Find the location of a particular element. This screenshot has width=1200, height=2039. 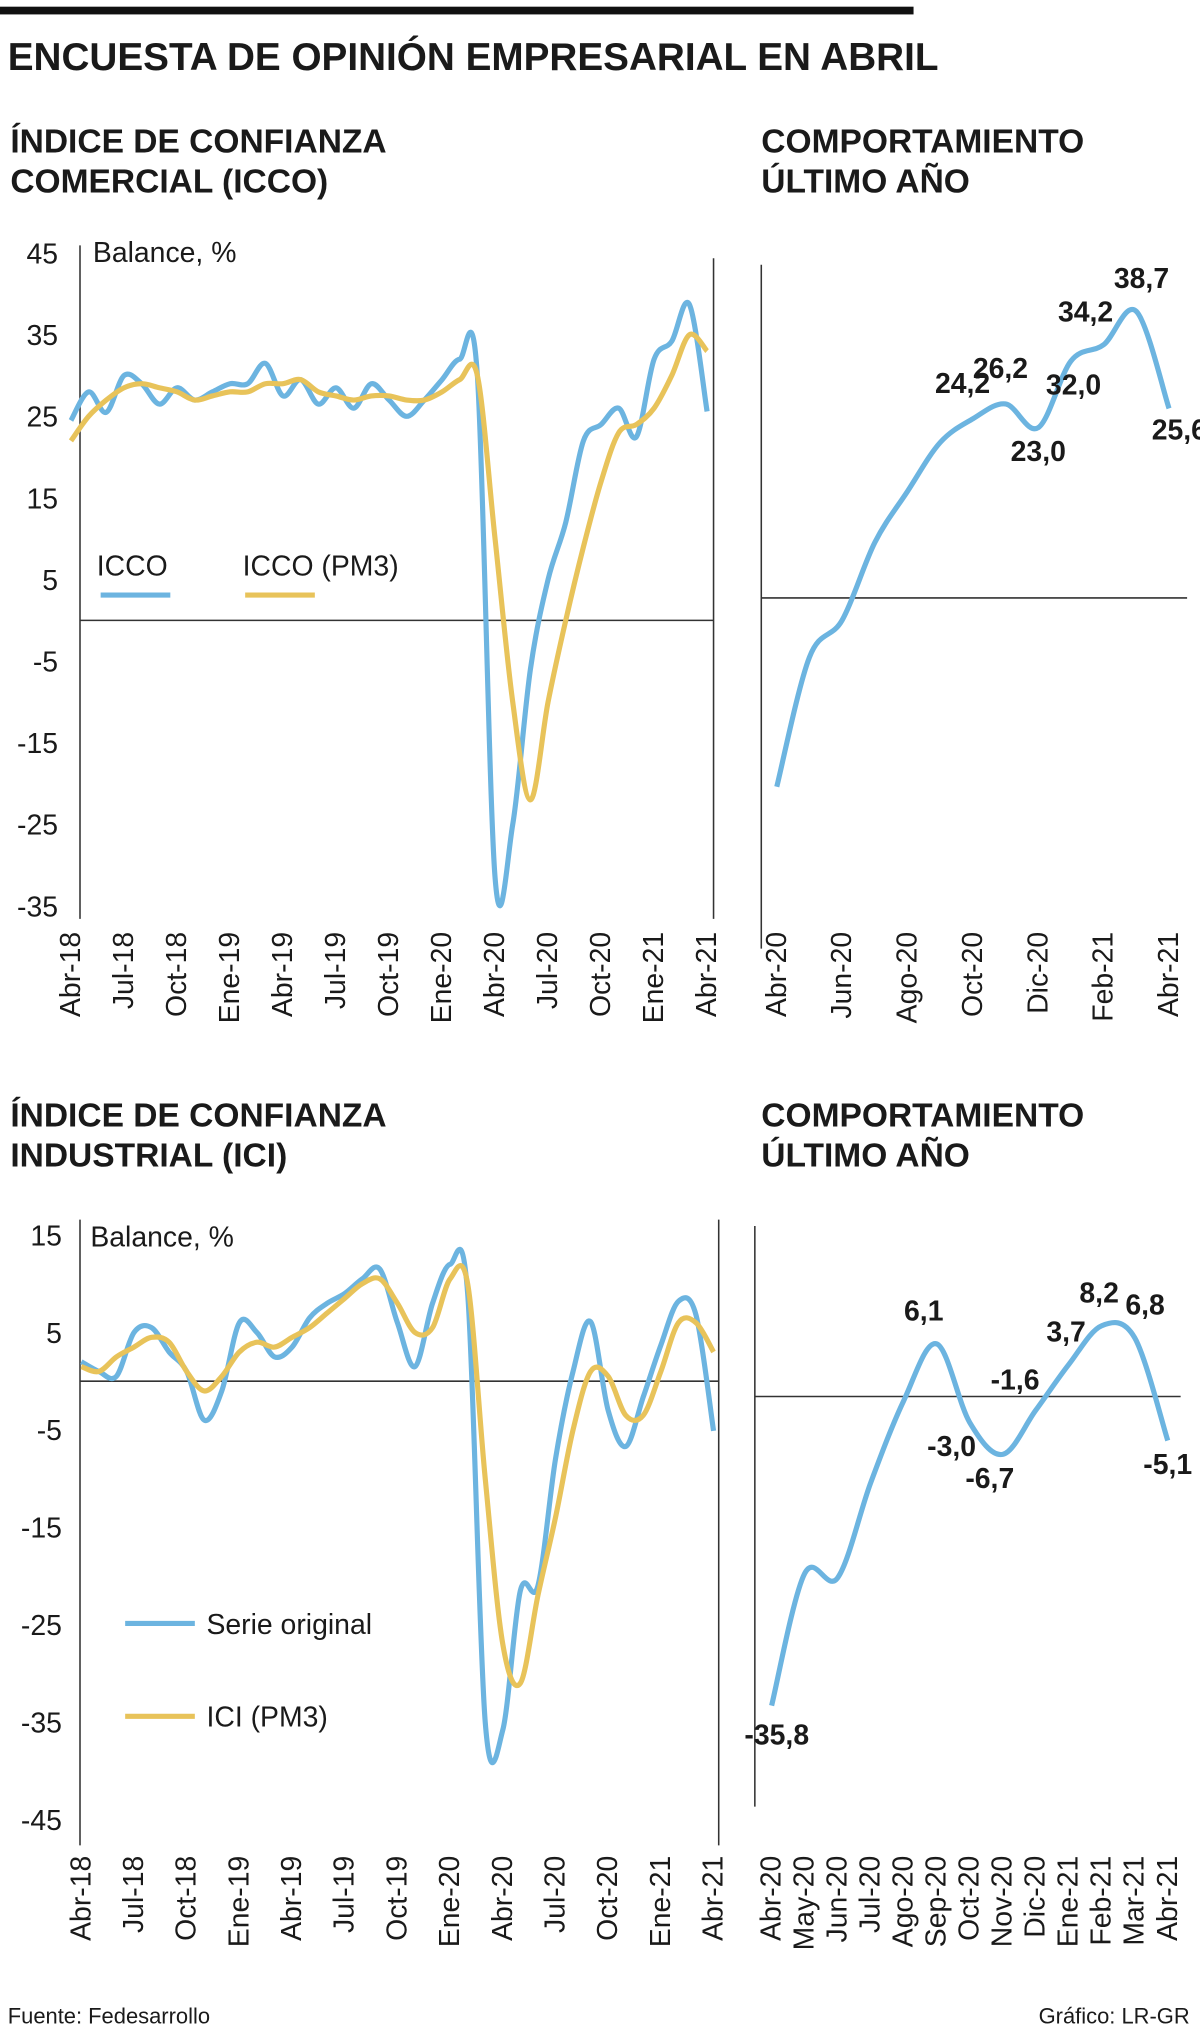

value-label: -3,0 is located at coordinates (951, 1447).